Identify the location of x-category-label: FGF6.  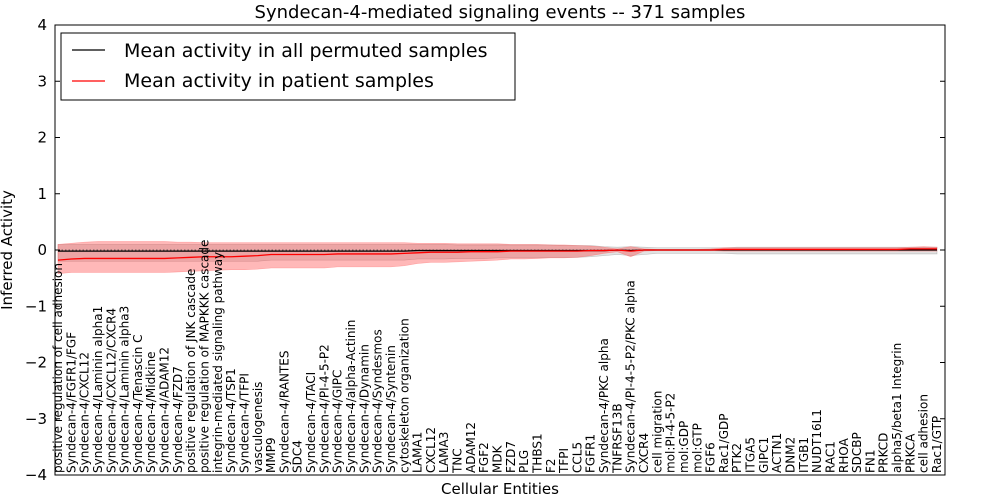
(711, 457).